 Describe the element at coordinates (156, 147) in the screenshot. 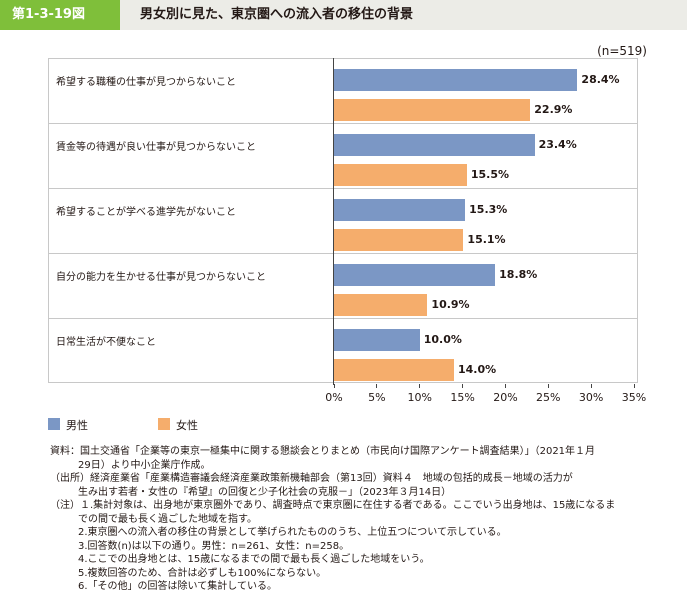

I see `category-label: 賃金等の待遇が良い仕事が見つからないこと` at that location.